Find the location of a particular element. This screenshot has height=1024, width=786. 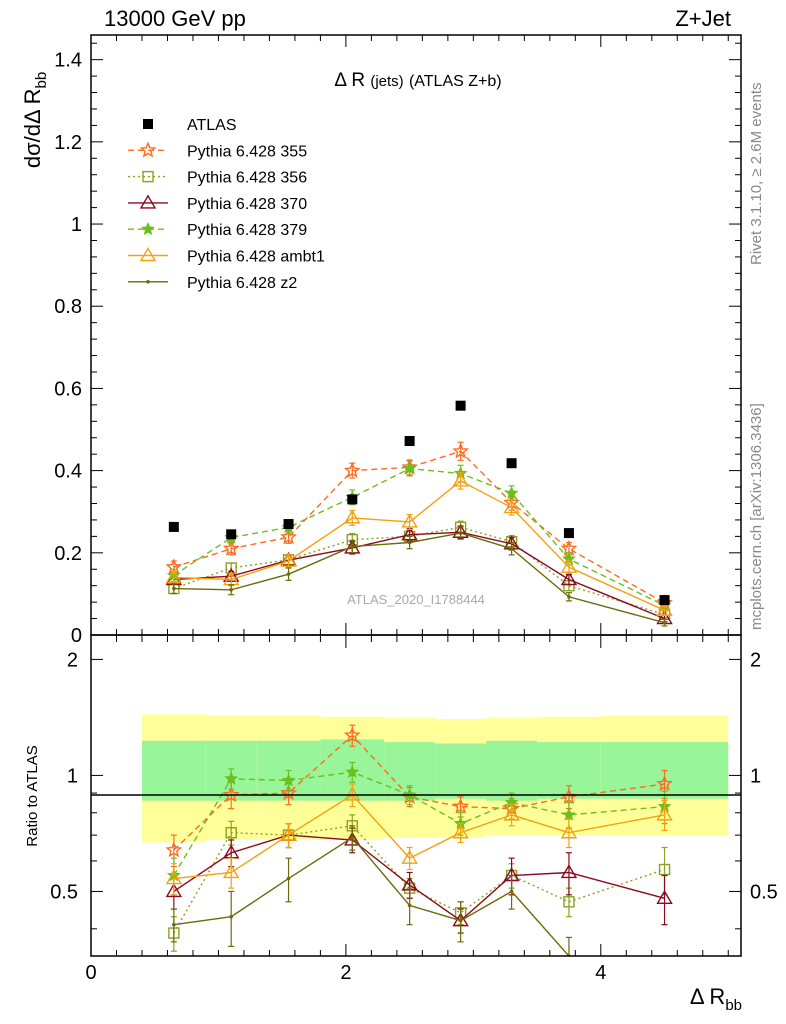

y-tick-label: 1.2 is located at coordinates (68, 143).